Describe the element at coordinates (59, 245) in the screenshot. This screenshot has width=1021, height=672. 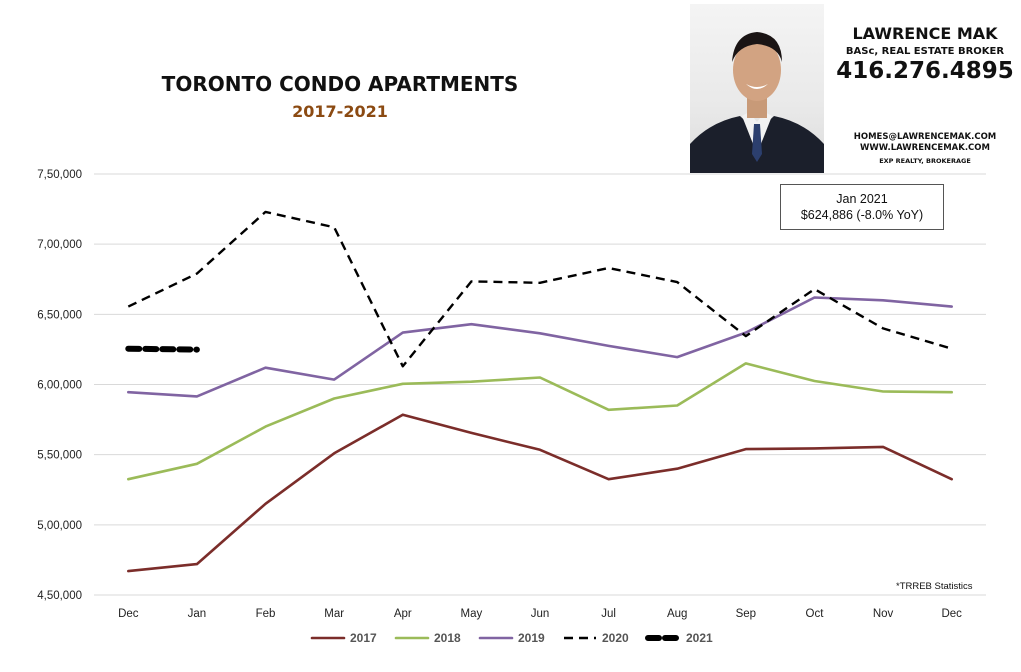
I see `y-tick-label: 7,00,000` at that location.